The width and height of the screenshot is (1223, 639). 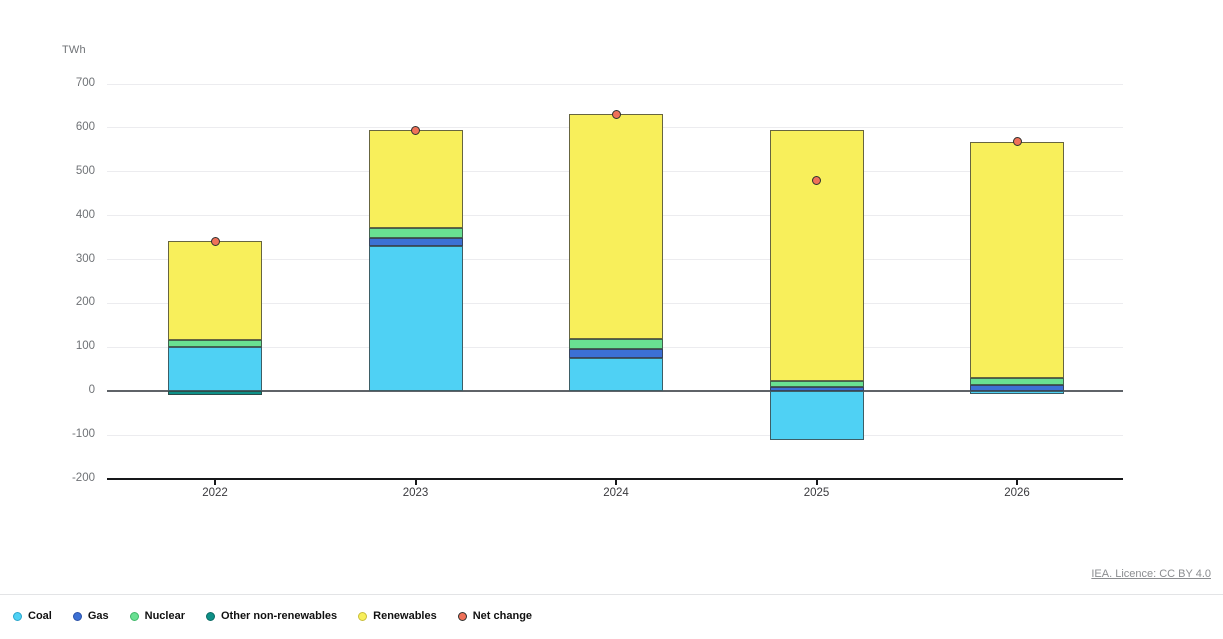 I want to click on bar-segment-renewables-2022, so click(x=215, y=290).